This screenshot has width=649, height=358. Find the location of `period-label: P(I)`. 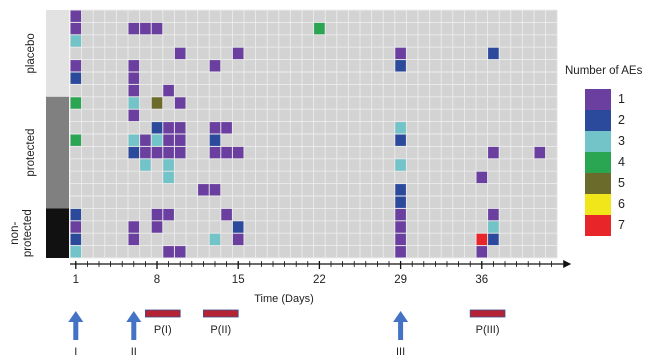

period-label: P(I) is located at coordinates (163, 330).